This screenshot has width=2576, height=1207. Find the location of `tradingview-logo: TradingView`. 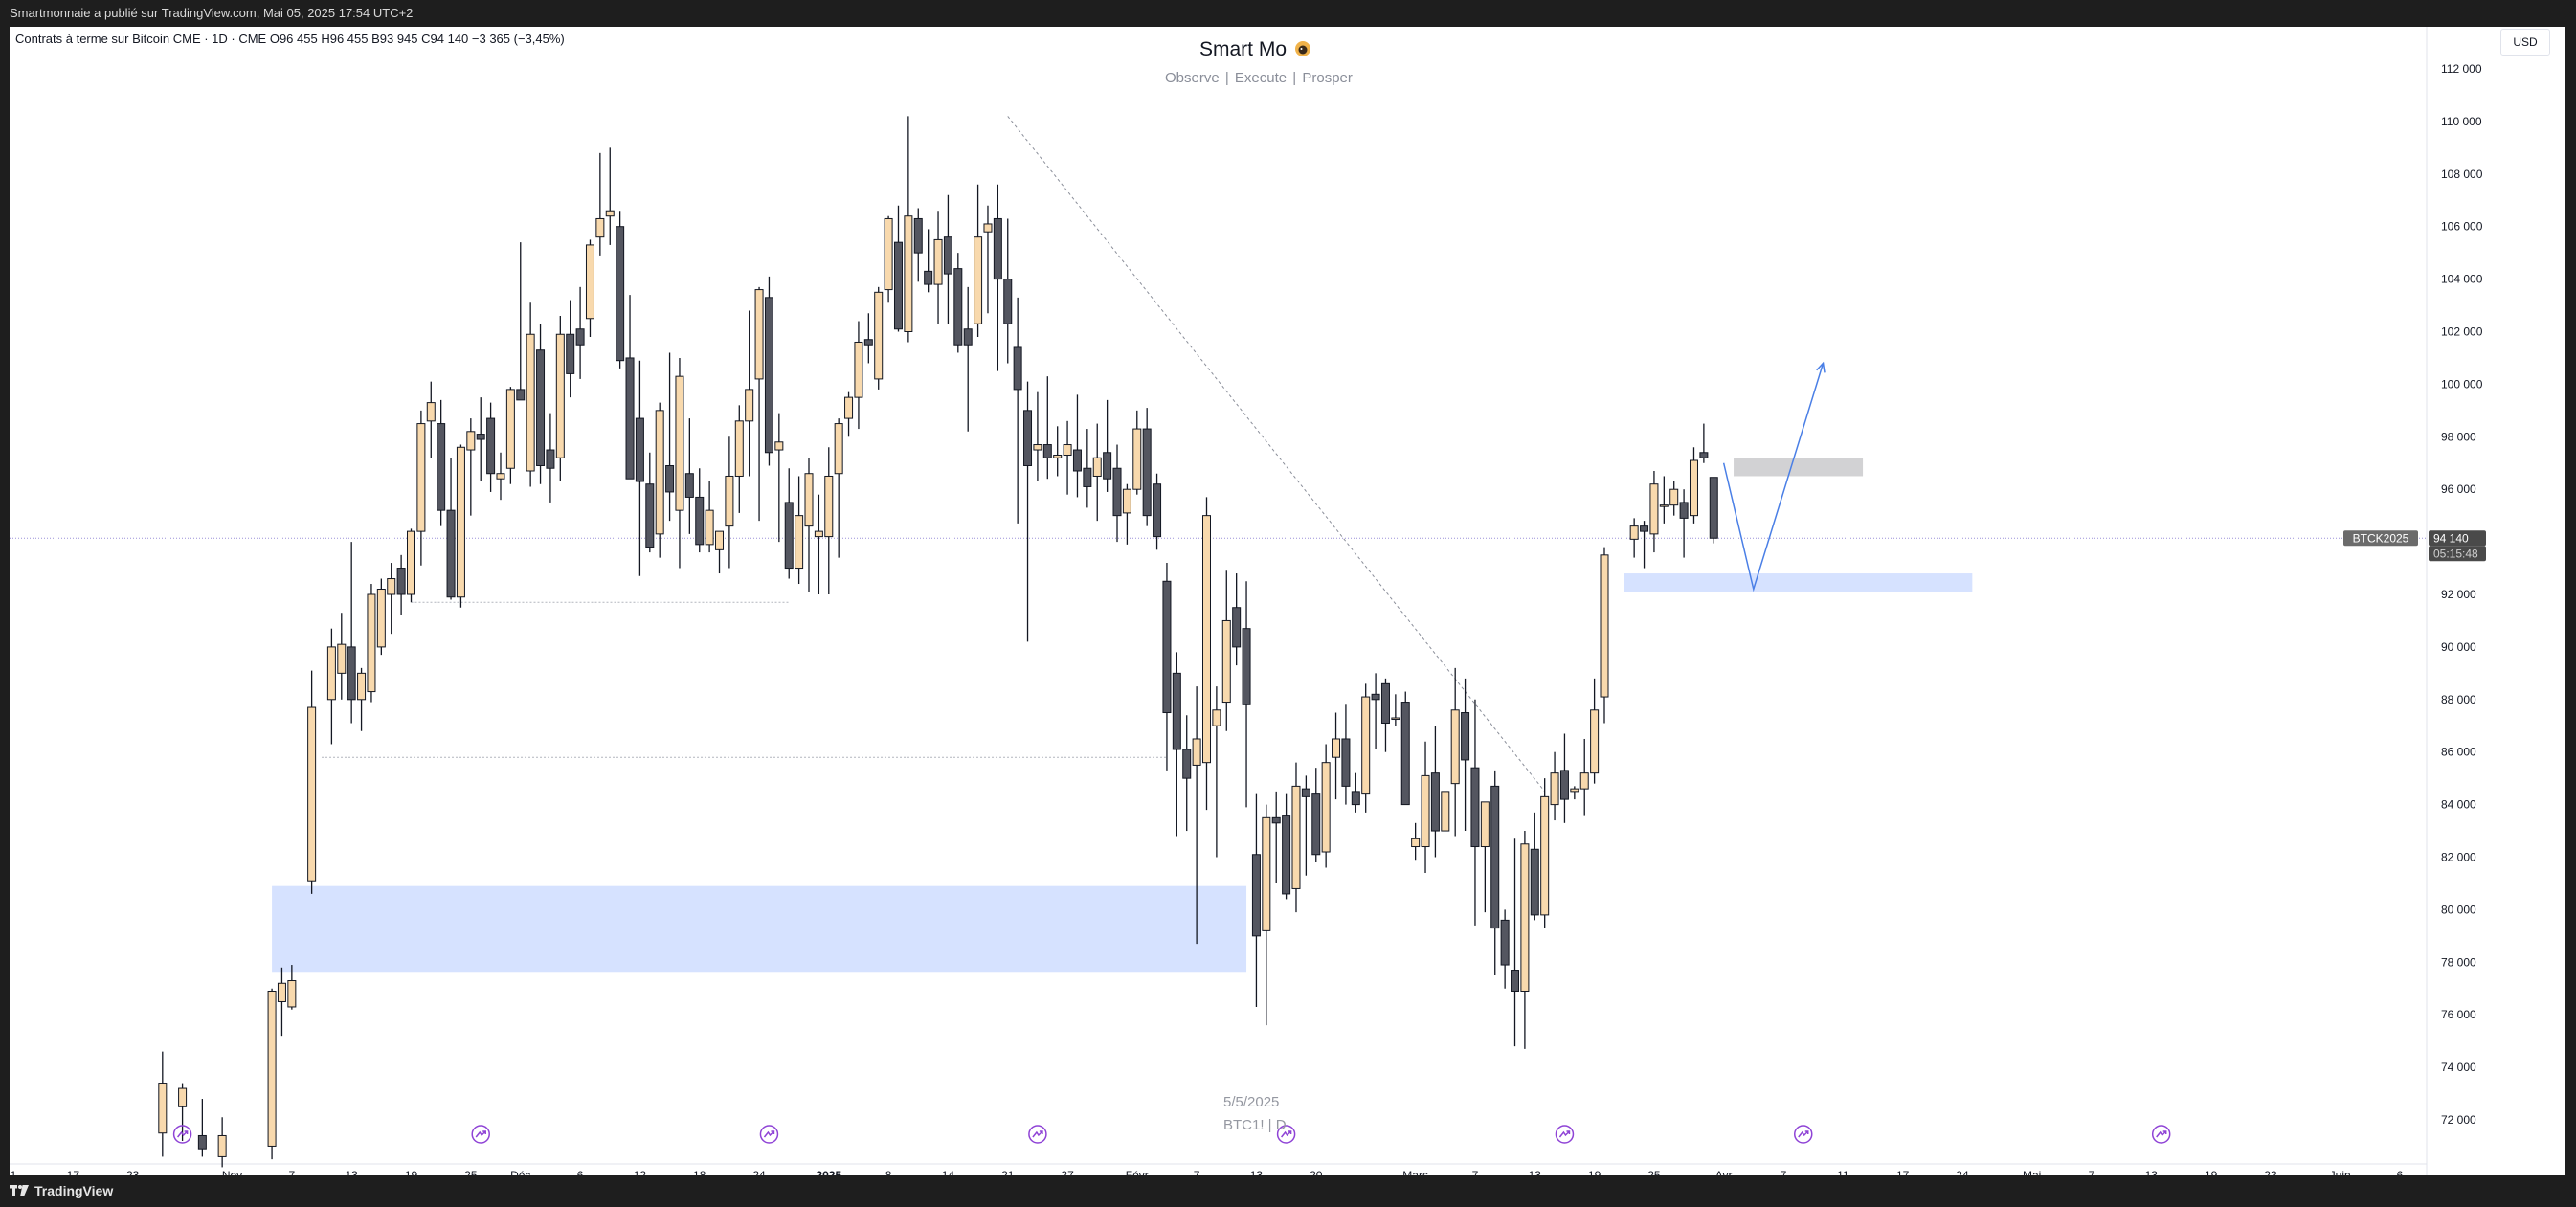

tradingview-logo: TradingView is located at coordinates (62, 1190).